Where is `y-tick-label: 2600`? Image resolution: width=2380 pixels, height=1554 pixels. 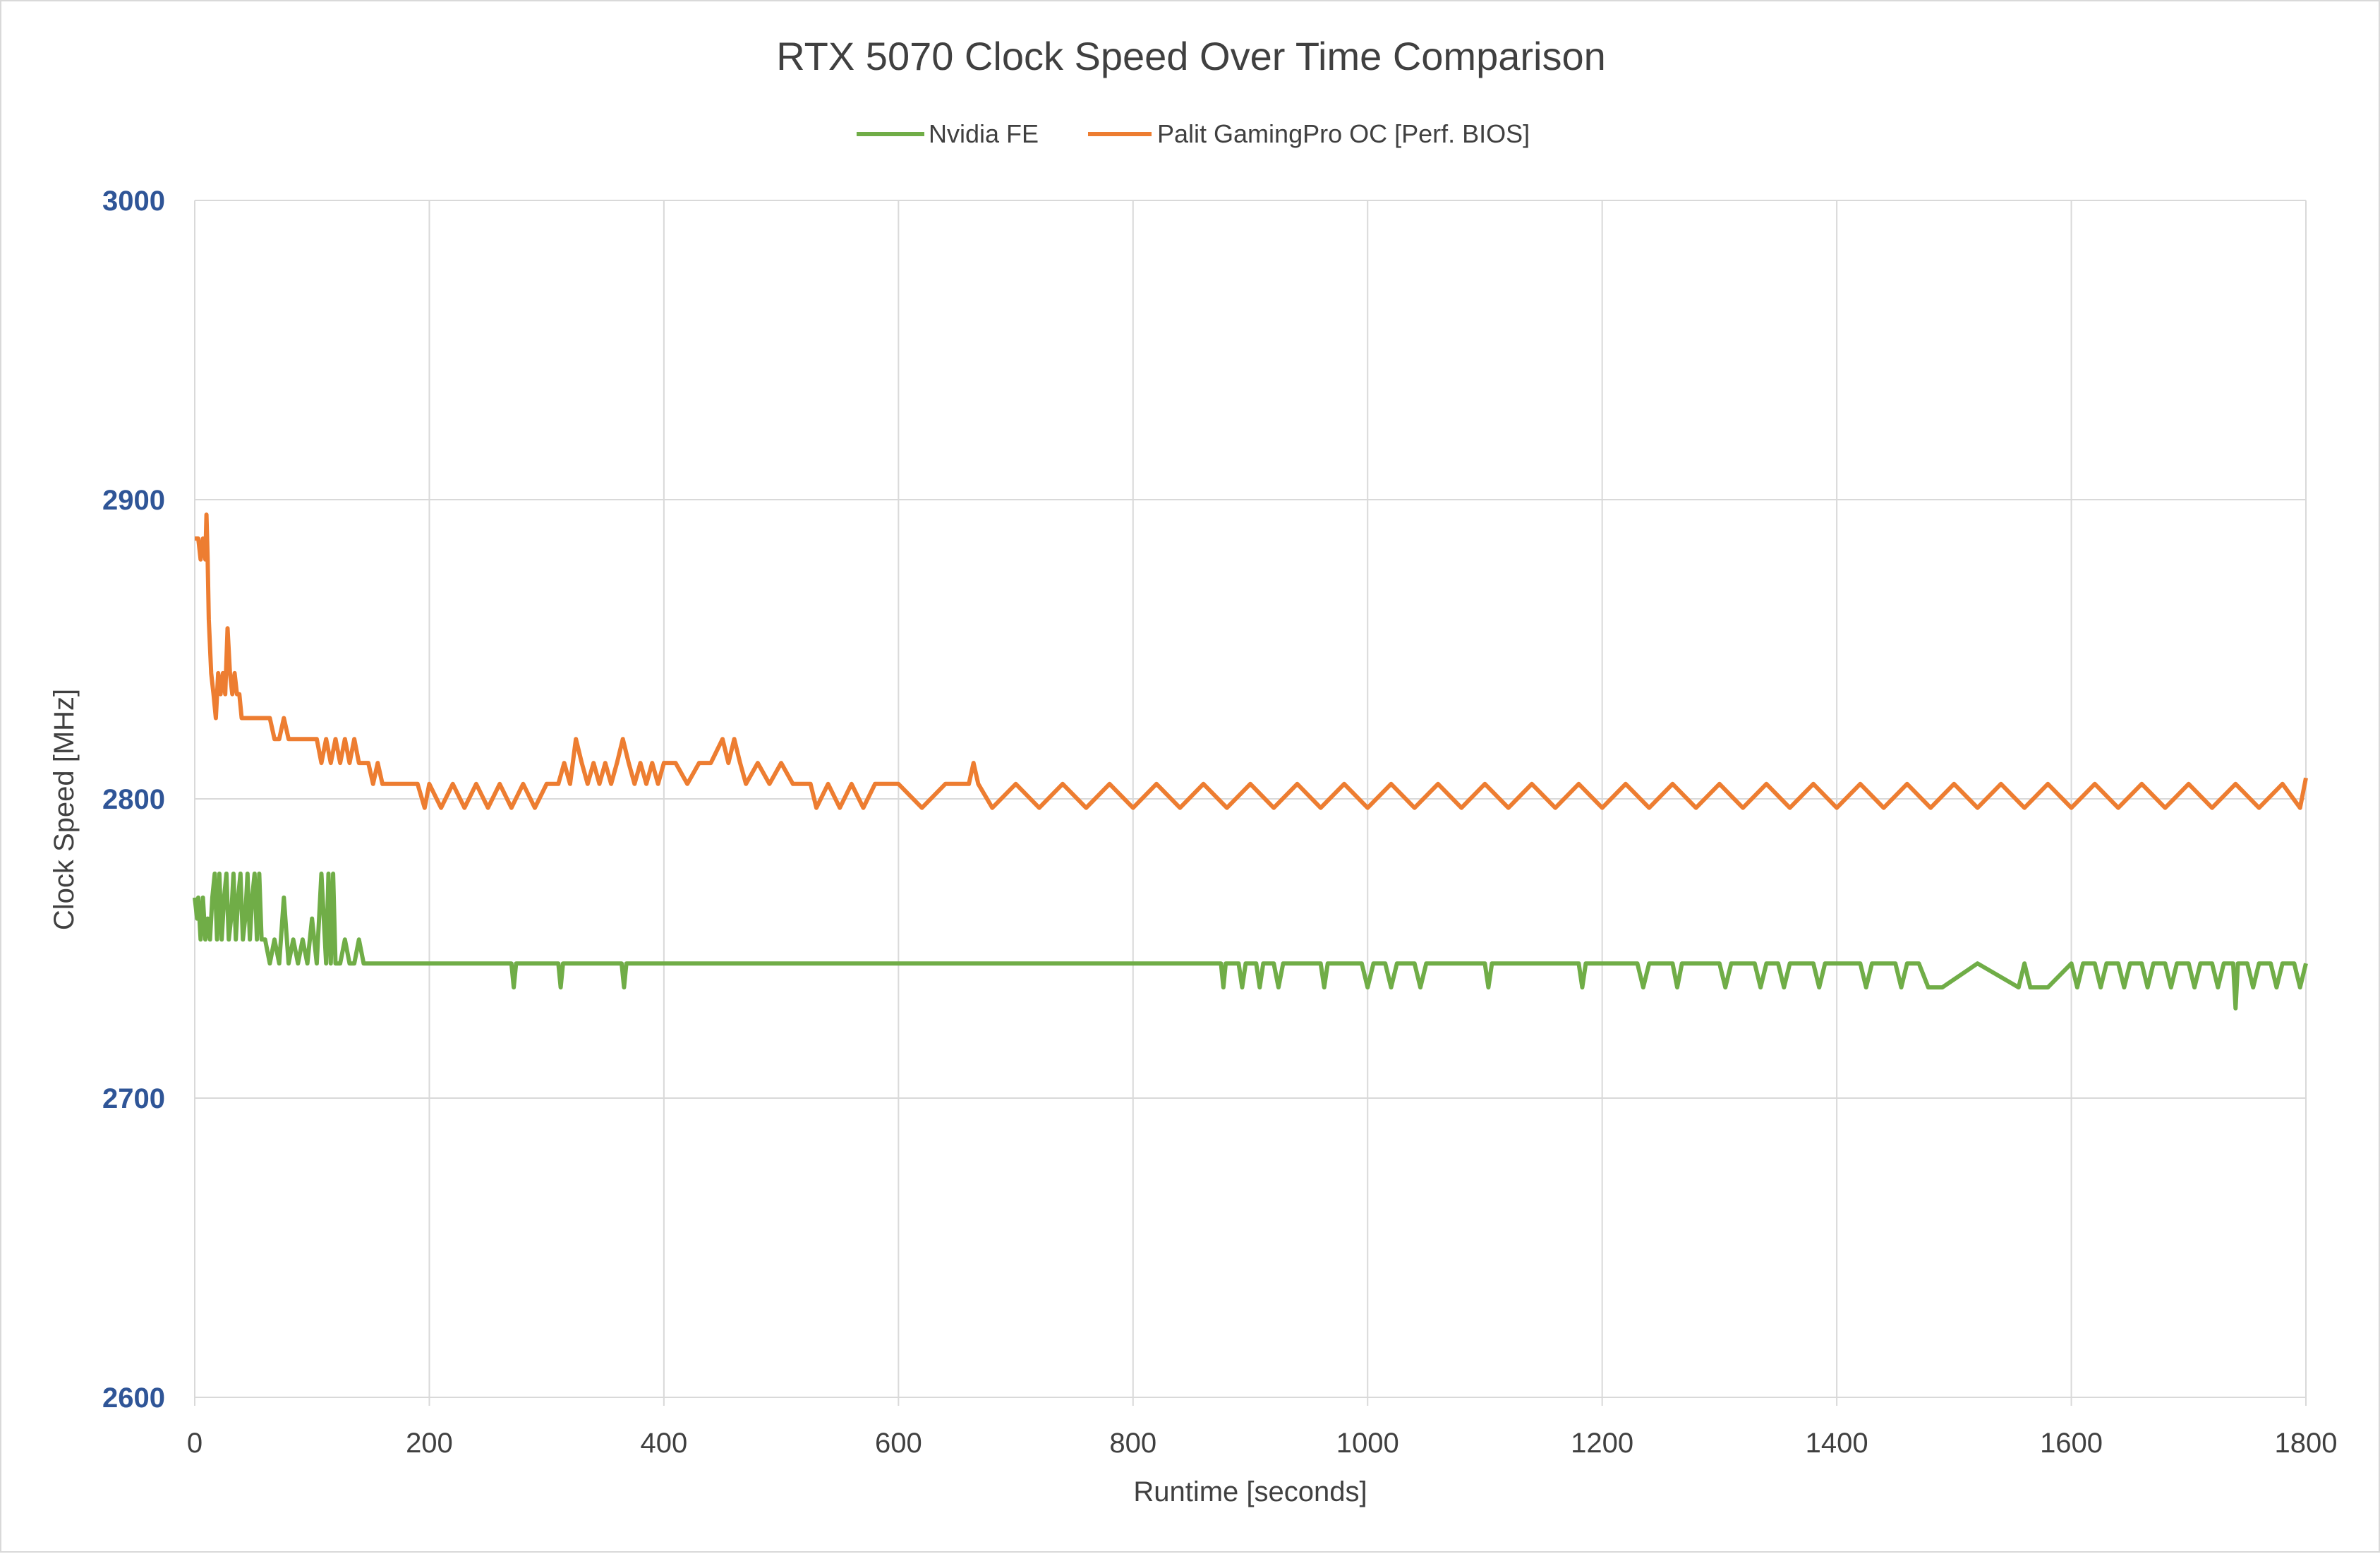
y-tick-label: 2600 is located at coordinates (133, 1398).